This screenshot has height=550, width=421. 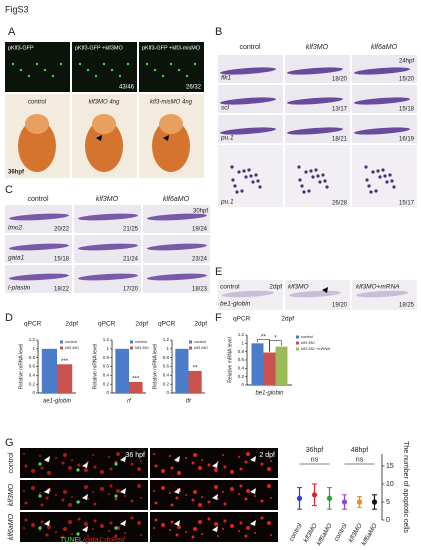 I want to click on y-axis-label: Relative mRNA level, so click(x=155, y=367).